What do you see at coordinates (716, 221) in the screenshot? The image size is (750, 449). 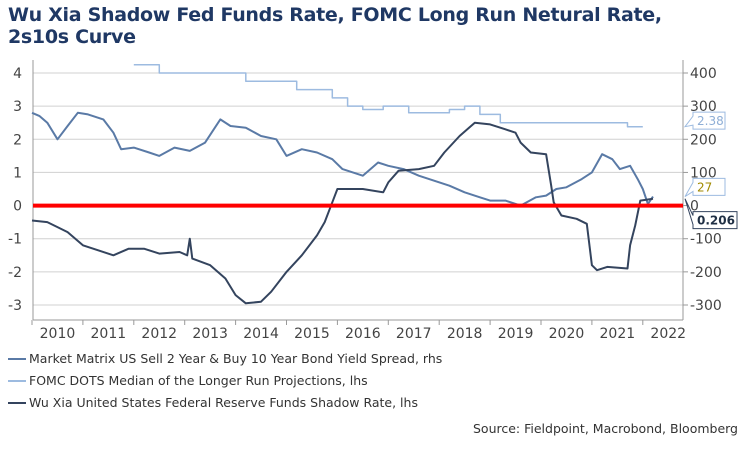 I see `last-value-label: 0.206` at bounding box center [716, 221].